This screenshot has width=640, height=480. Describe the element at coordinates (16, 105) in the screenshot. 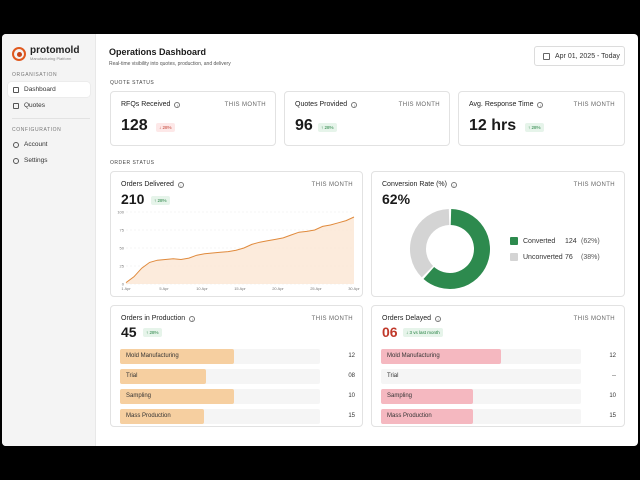

I see `quotes-icon` at that location.